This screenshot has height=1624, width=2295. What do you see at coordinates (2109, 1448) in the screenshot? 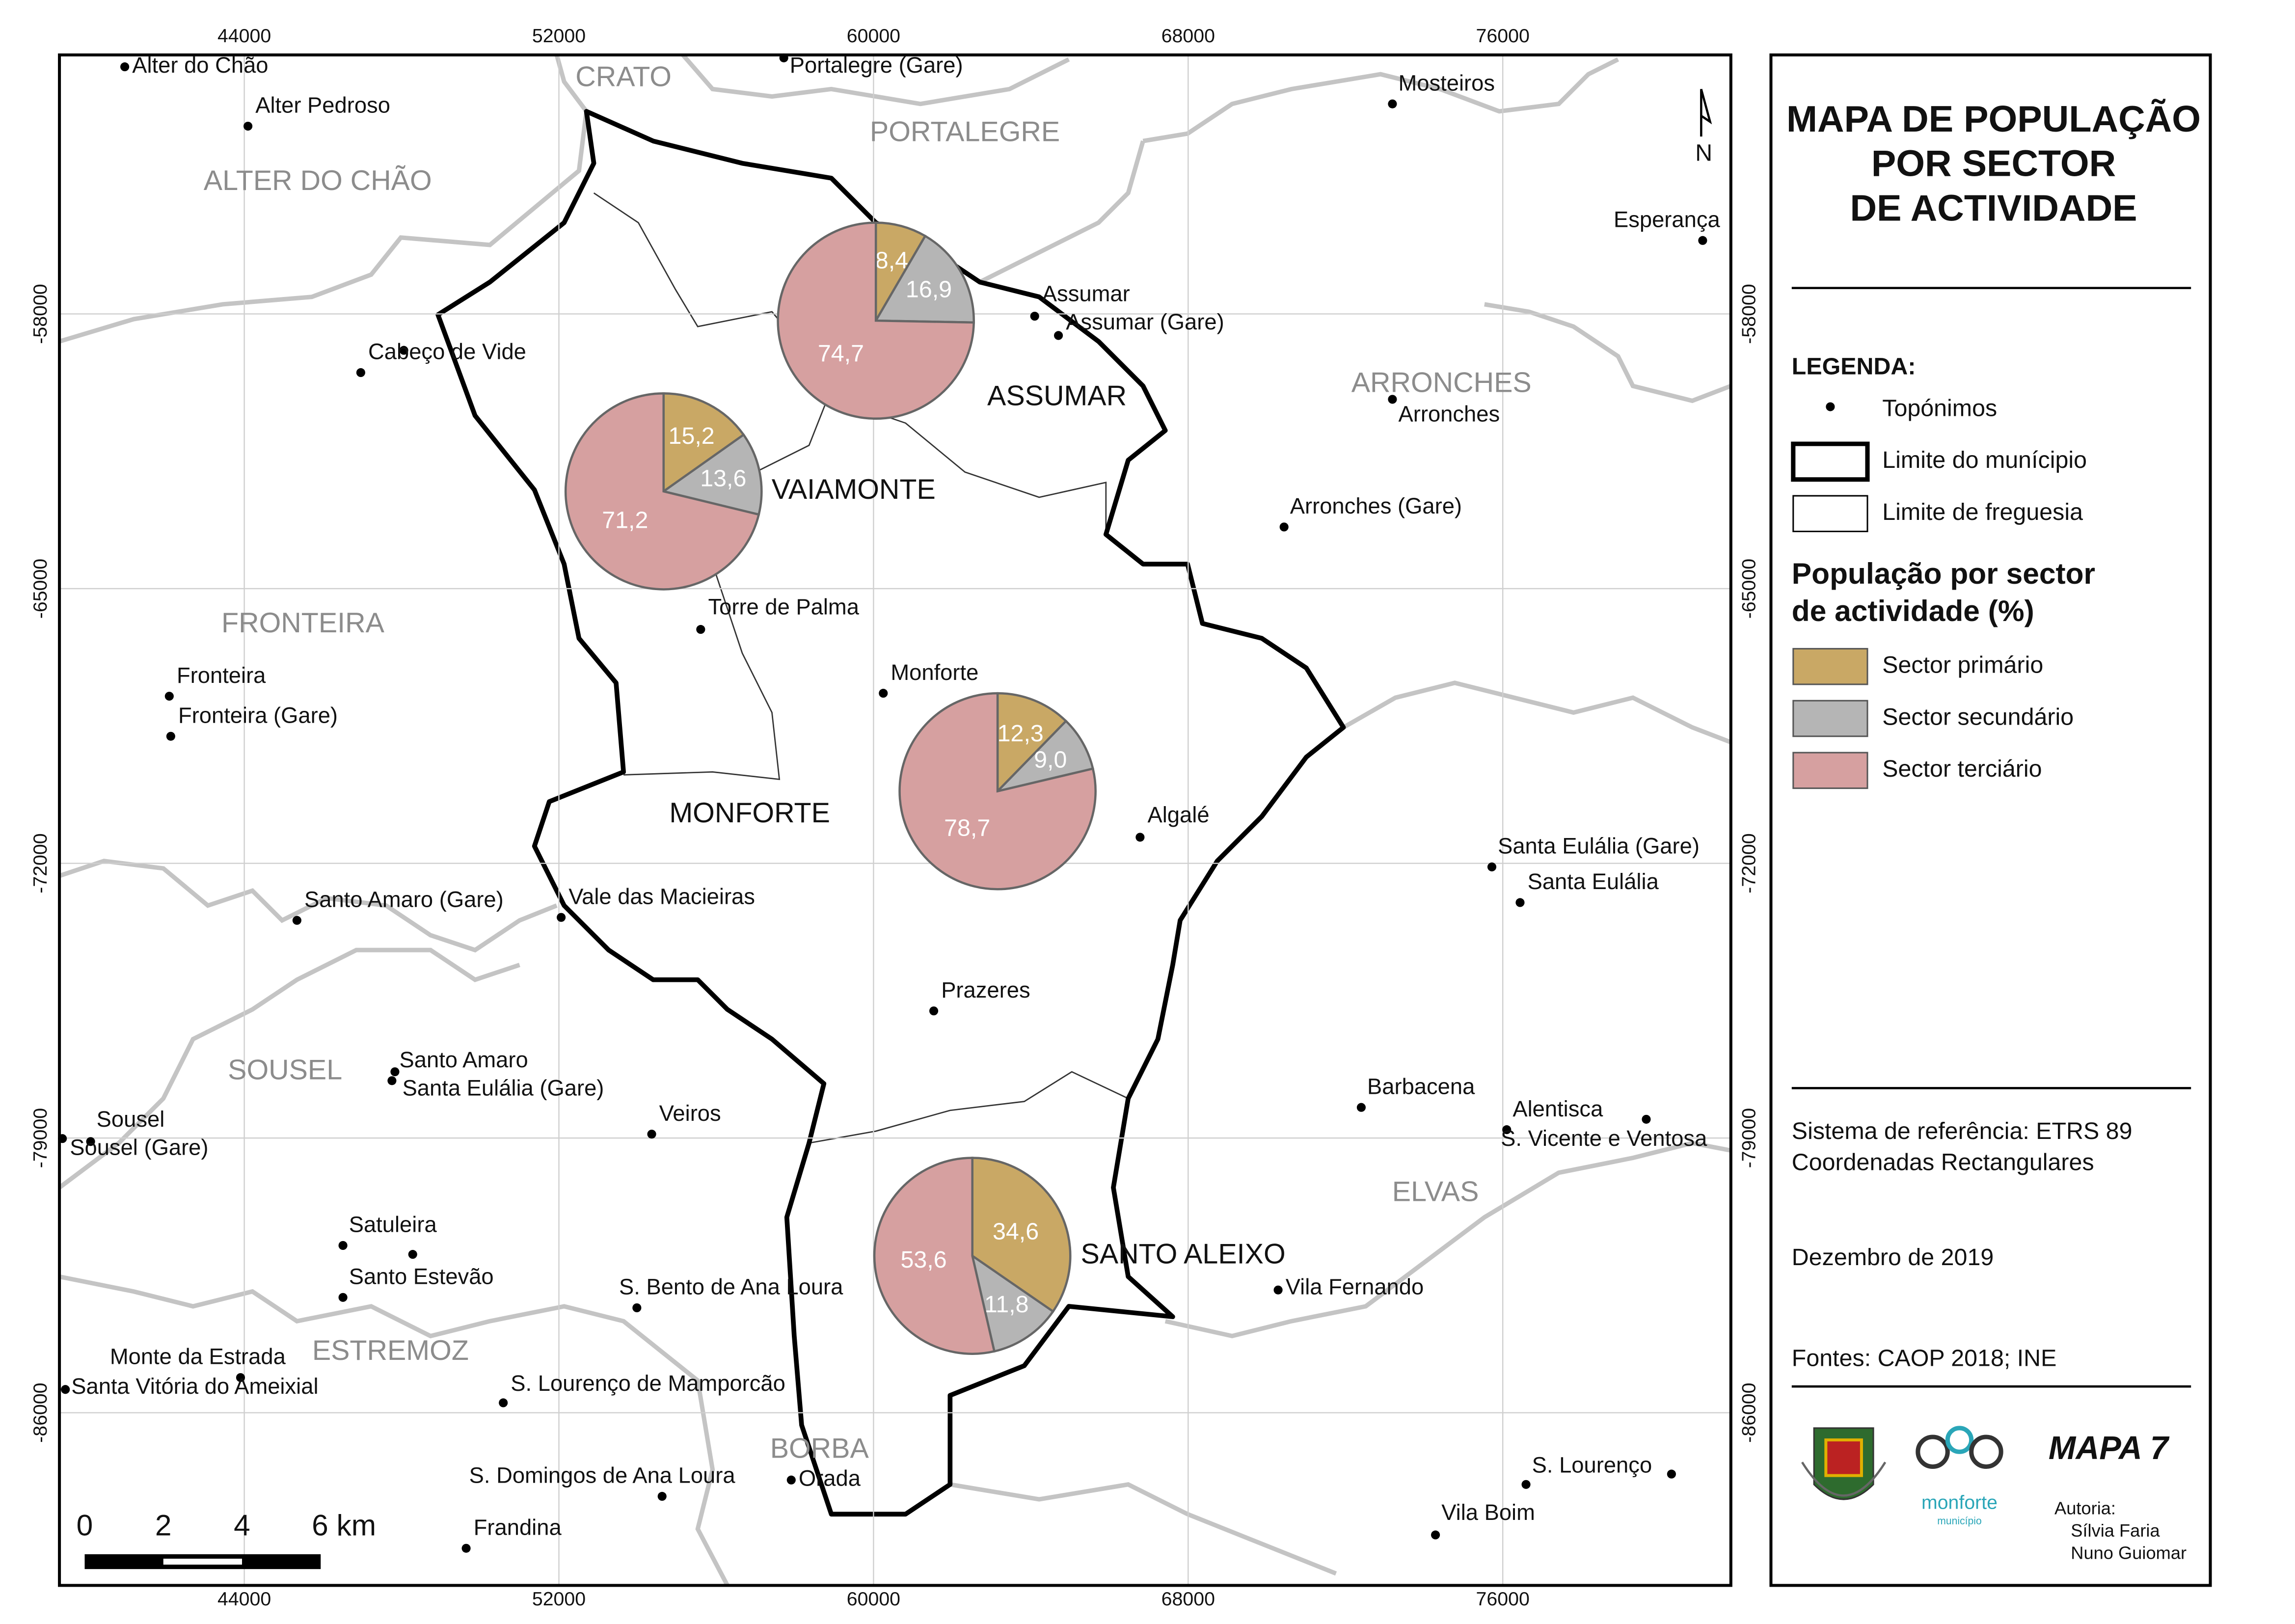
I see `map-number: MAPA 7` at bounding box center [2109, 1448].